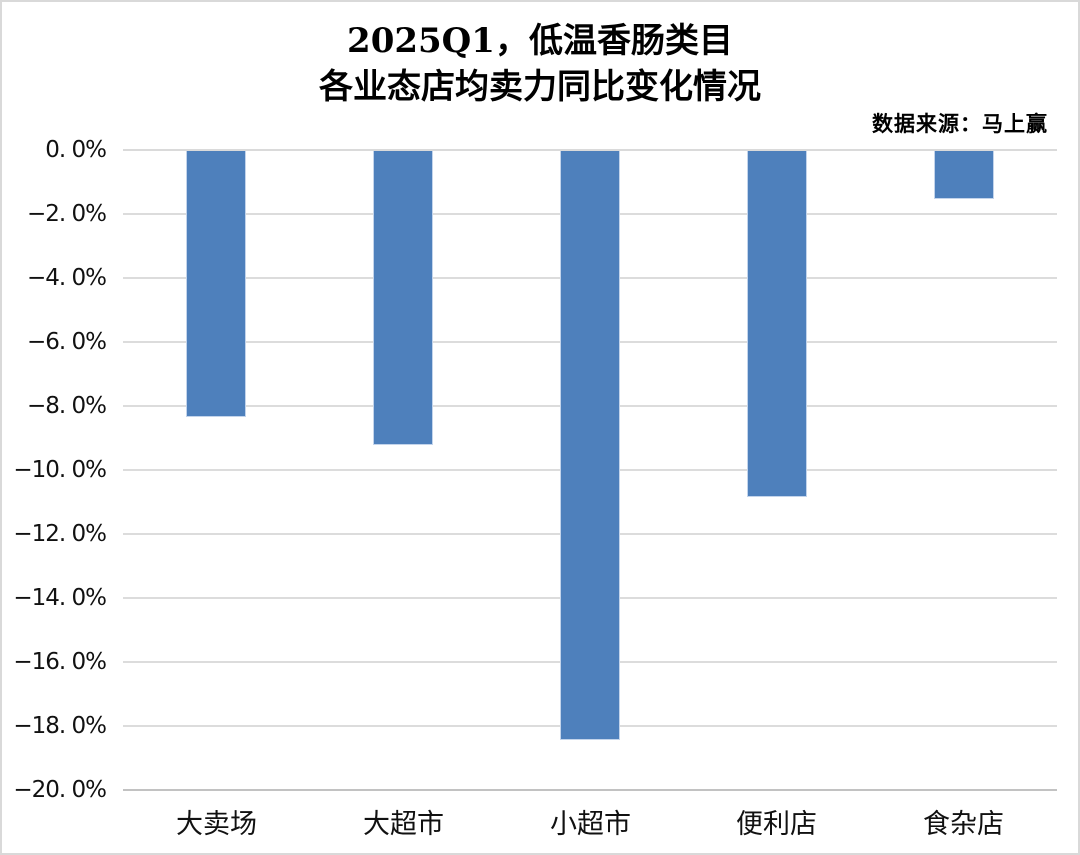 Image resolution: width=1080 pixels, height=855 pixels. Describe the element at coordinates (60, 534) in the screenshot. I see `y-axis-tick-label: −12. 0%` at that location.